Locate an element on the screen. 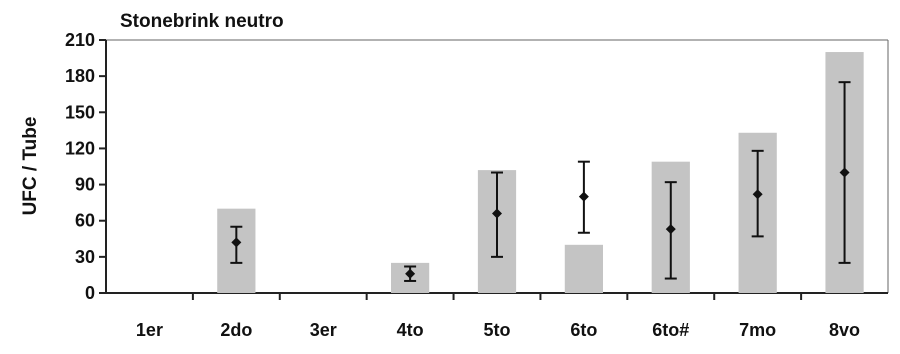 The height and width of the screenshot is (354, 900). x-tick-label-1er: 1er is located at coordinates (149, 330).